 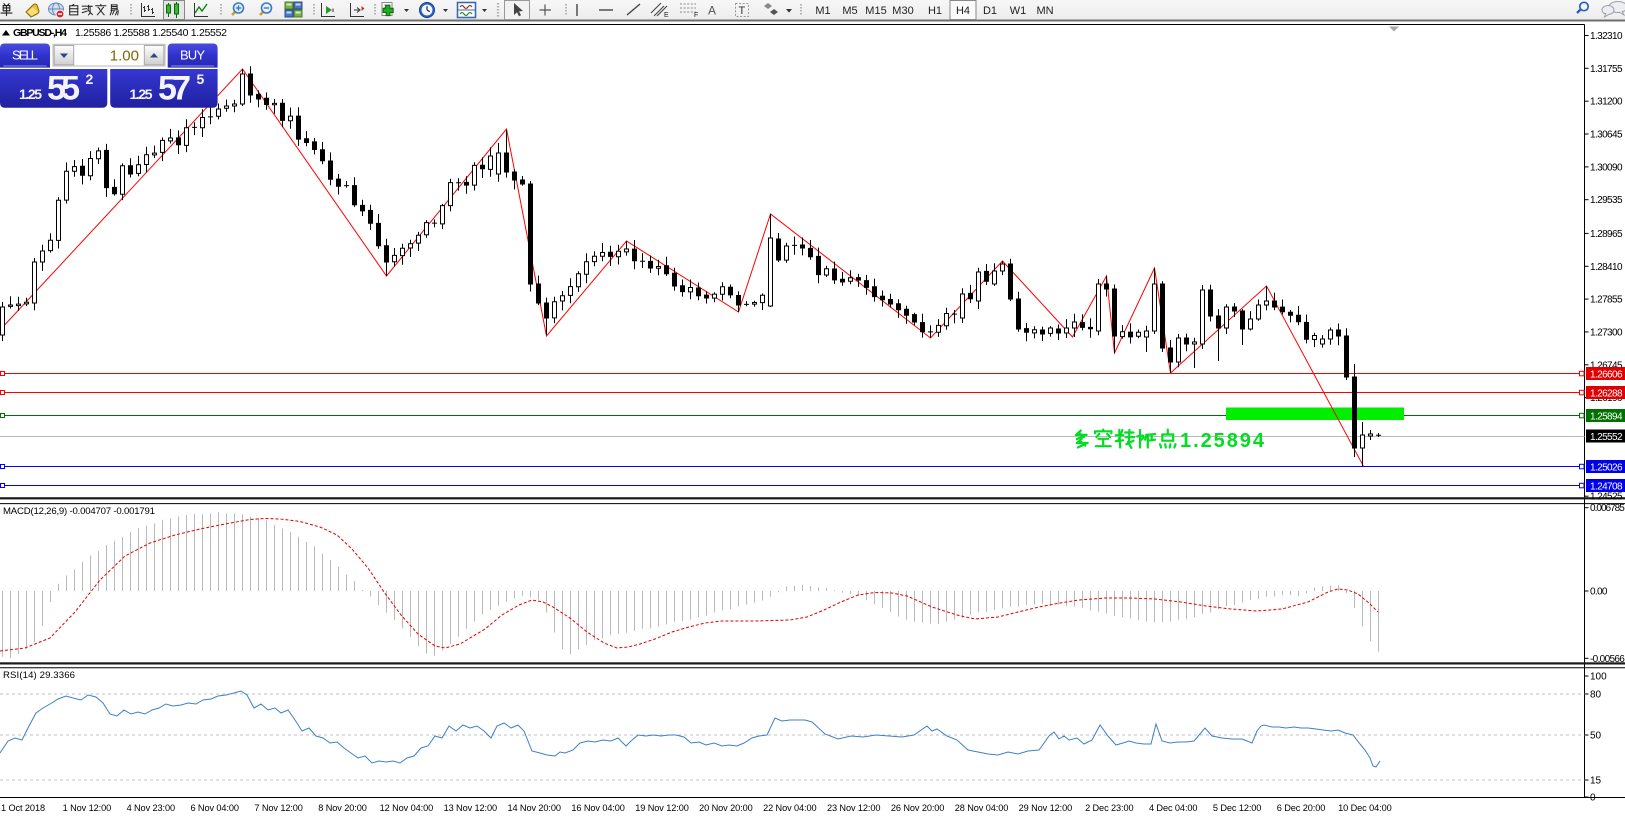 I want to click on svg-text: W1, so click(x=1018, y=11).